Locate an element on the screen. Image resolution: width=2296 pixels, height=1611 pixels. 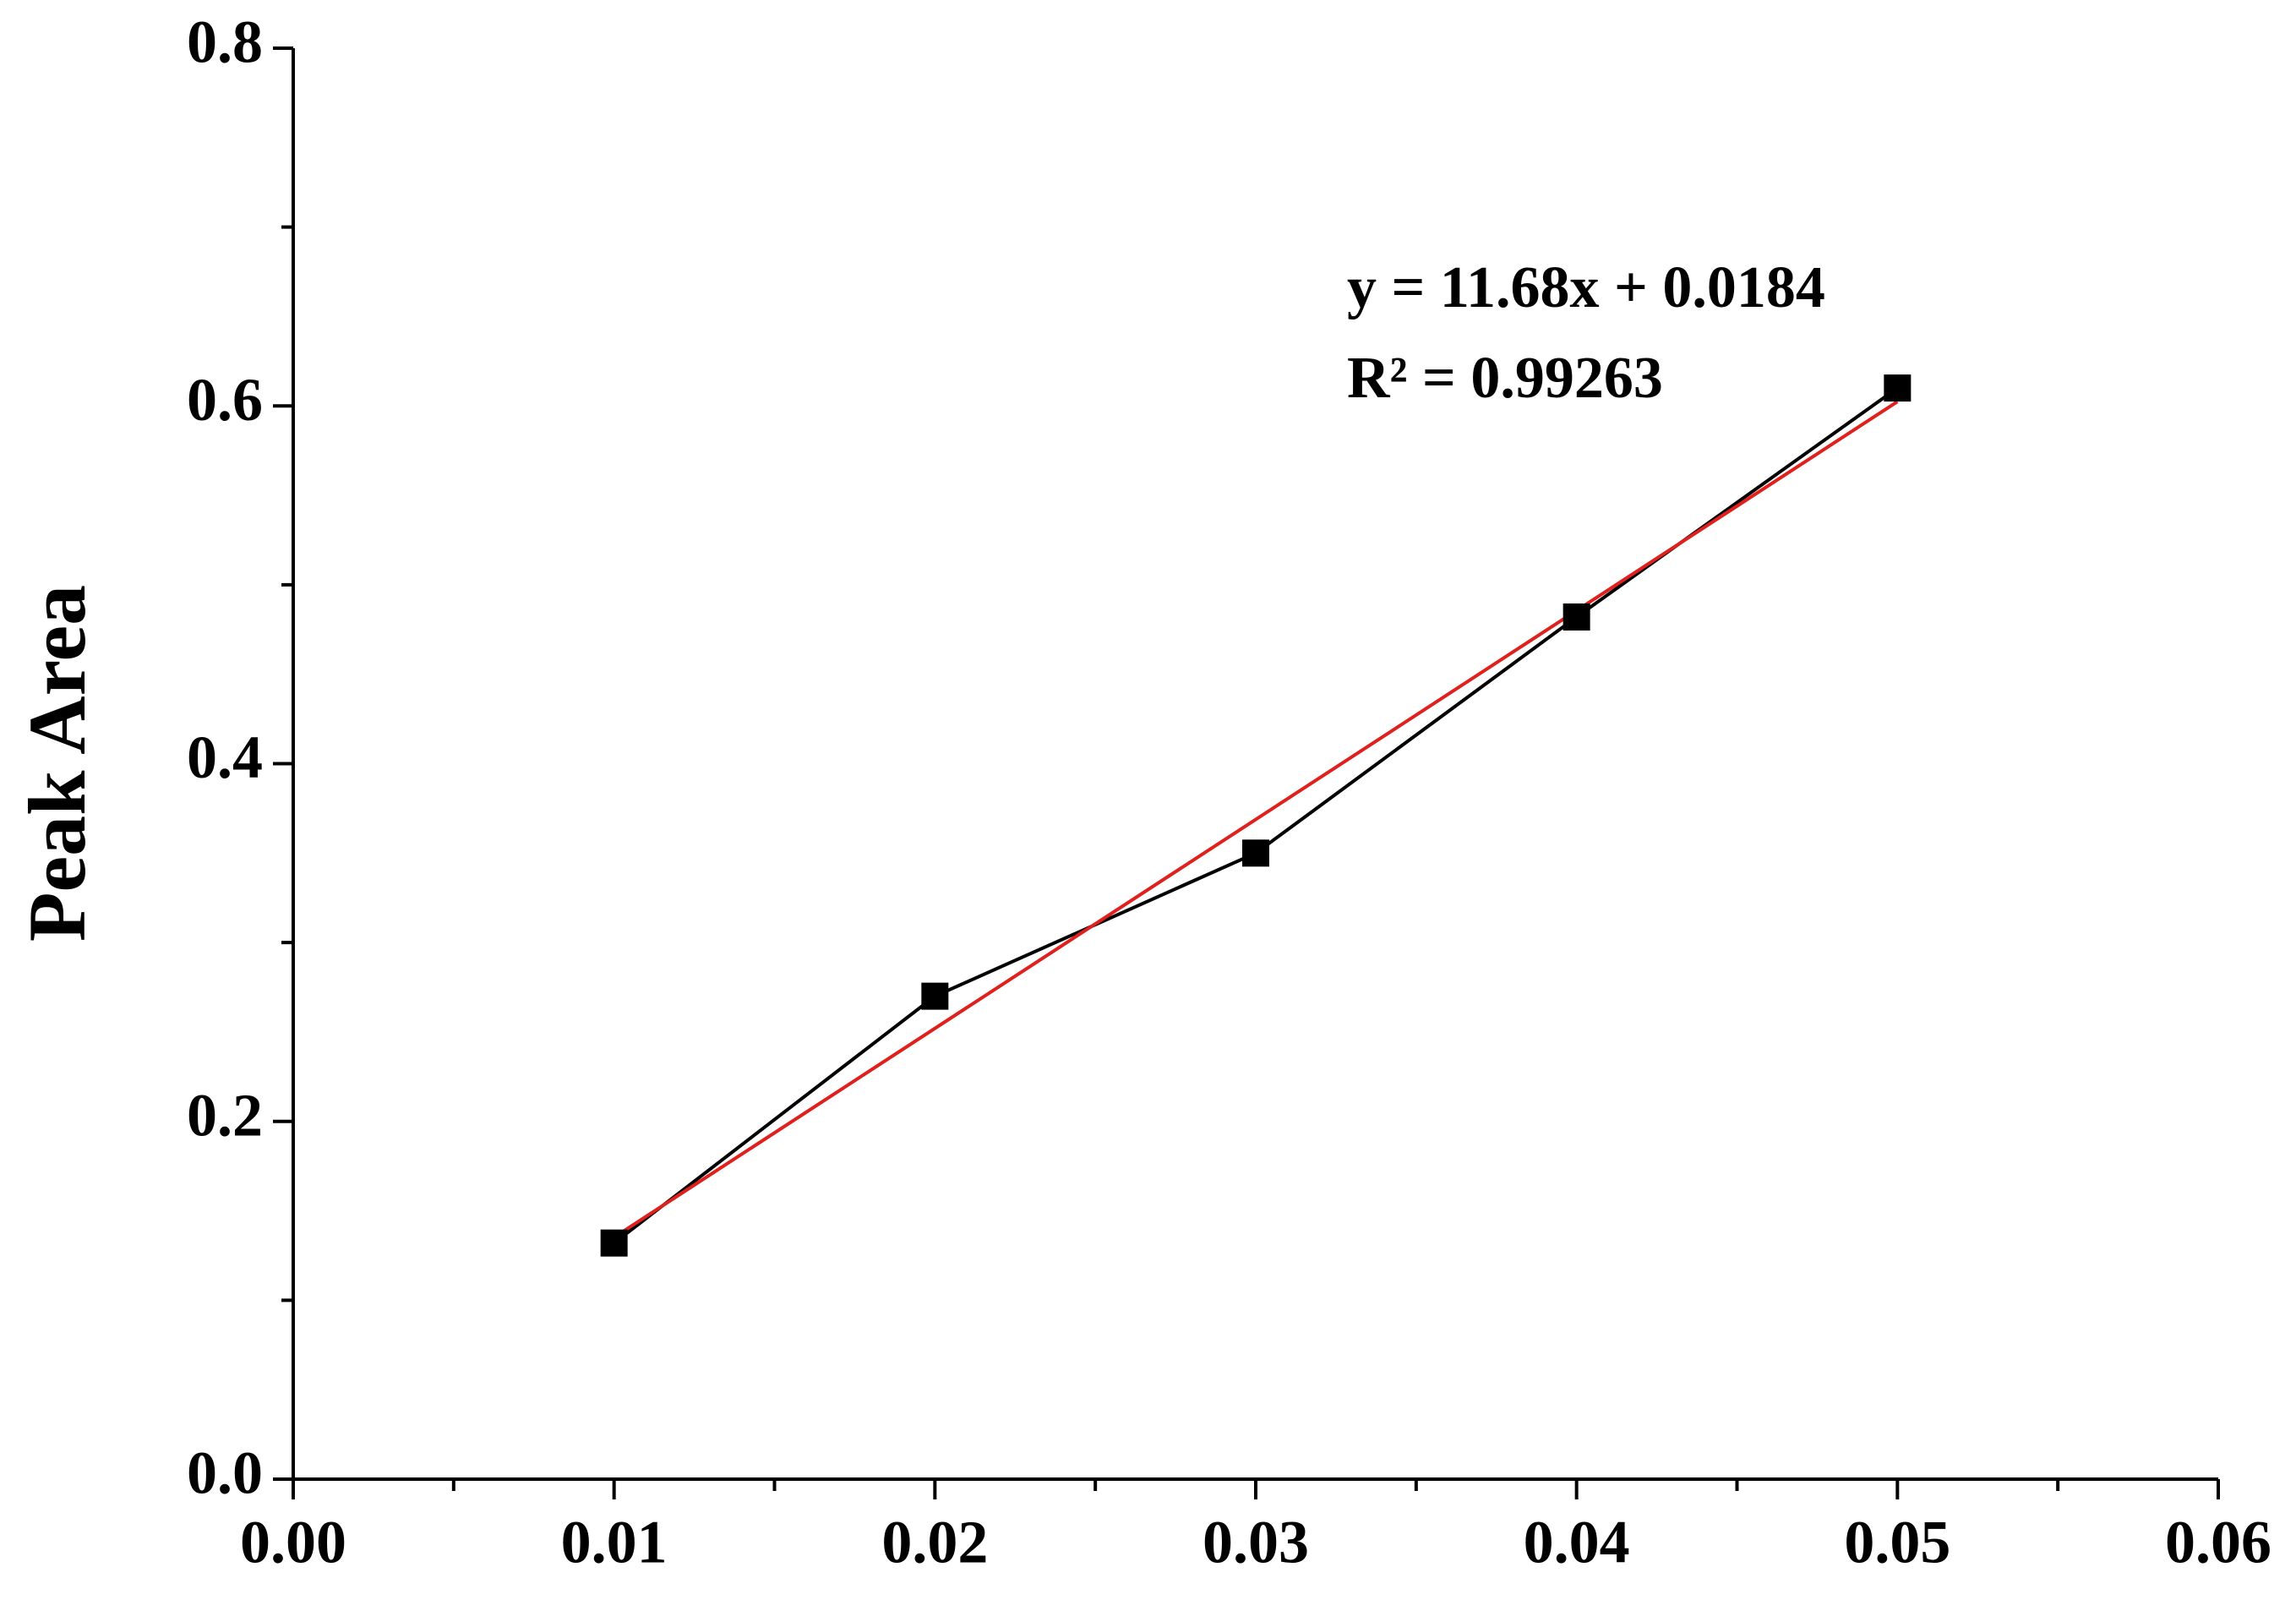
x-tick-label: 0.04 is located at coordinates (1577, 1542).